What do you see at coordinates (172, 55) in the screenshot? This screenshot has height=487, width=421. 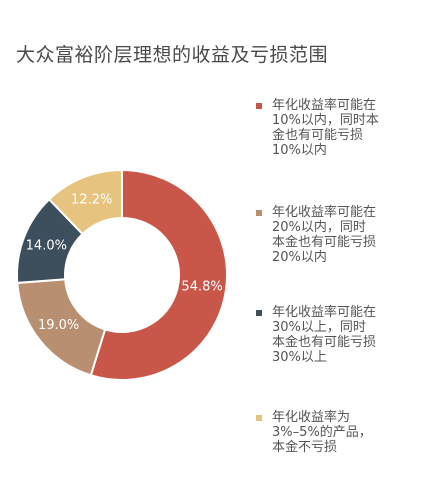 I see `chart-title: 大众富裕阶层理想的收益及亏损范围` at bounding box center [172, 55].